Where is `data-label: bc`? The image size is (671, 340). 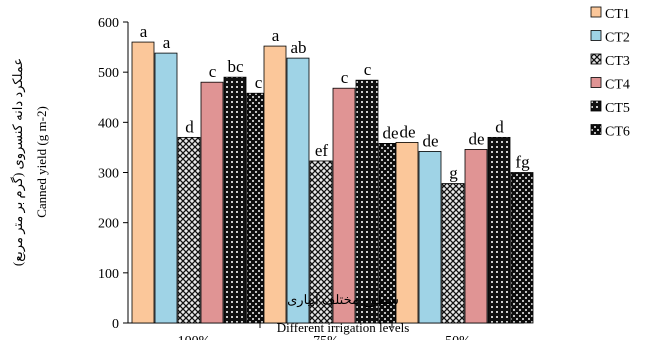
data-label: bc is located at coordinates (235, 66).